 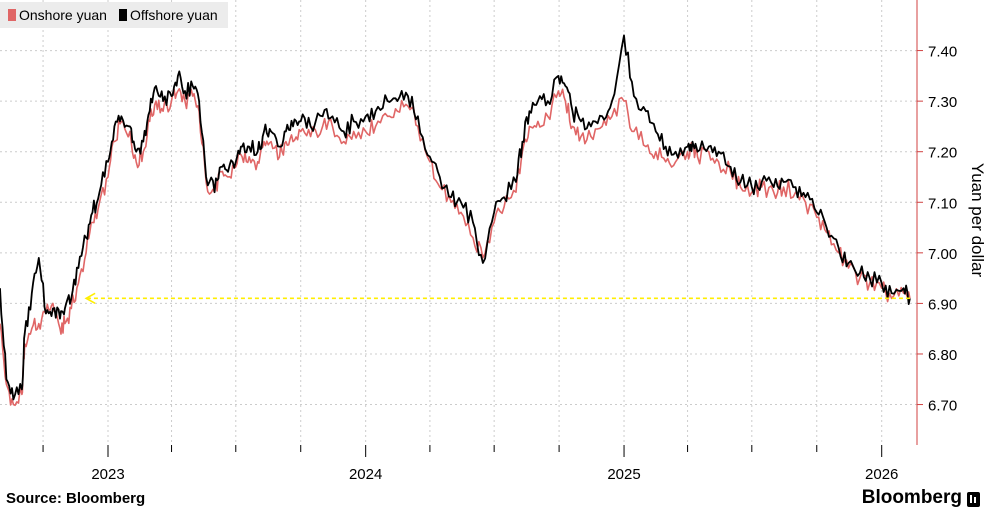 I want to click on xtick-label: 2023, so click(x=107, y=474).